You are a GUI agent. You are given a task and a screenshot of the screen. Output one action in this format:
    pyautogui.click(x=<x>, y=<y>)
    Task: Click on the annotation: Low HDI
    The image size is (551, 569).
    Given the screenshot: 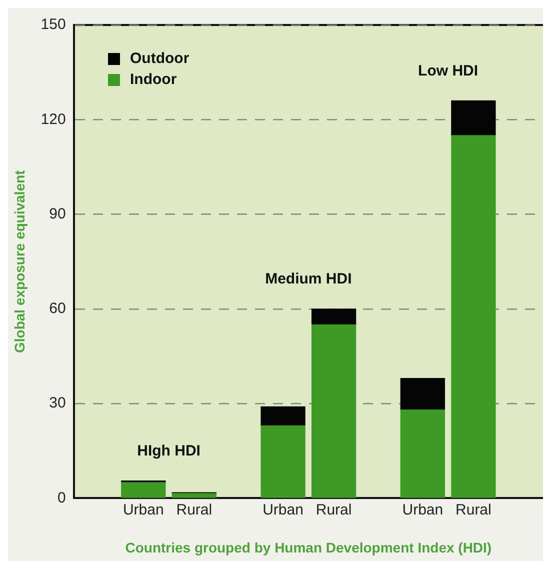 What is the action you would take?
    pyautogui.click(x=448, y=71)
    